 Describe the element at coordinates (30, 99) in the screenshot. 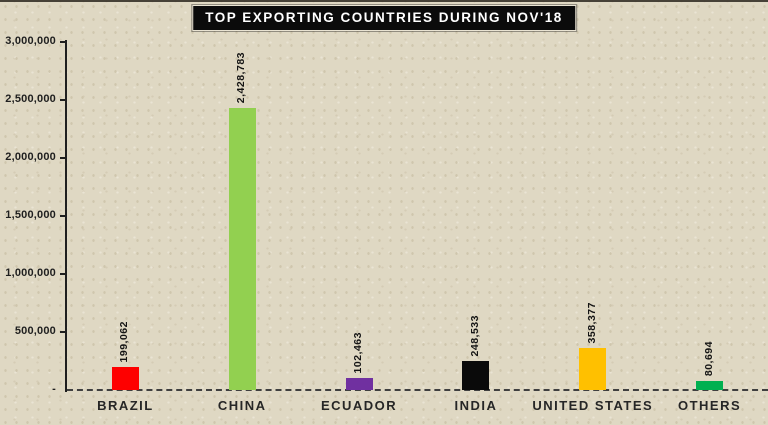

I see `y-axis-tick-label: 2,500,000` at that location.